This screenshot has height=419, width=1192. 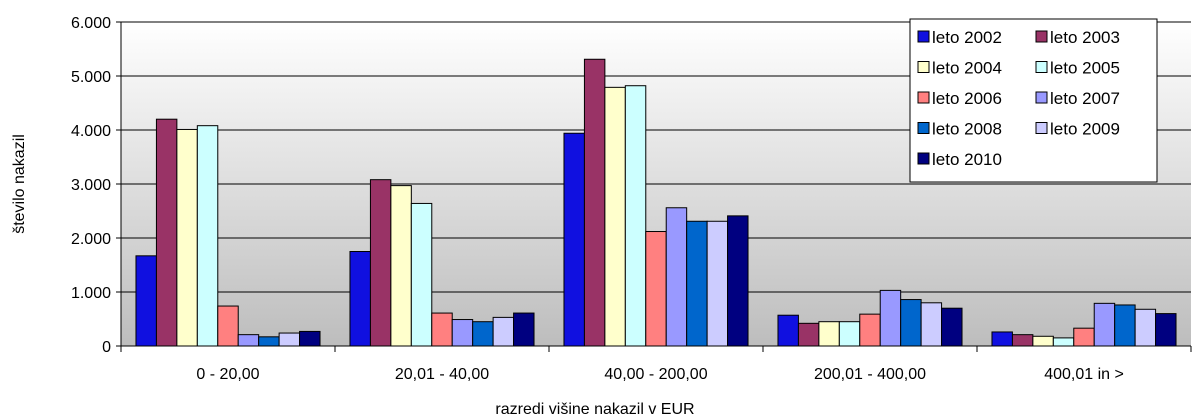 What do you see at coordinates (1084, 374) in the screenshot?
I see `x-tick-label: 400,01 in >` at bounding box center [1084, 374].